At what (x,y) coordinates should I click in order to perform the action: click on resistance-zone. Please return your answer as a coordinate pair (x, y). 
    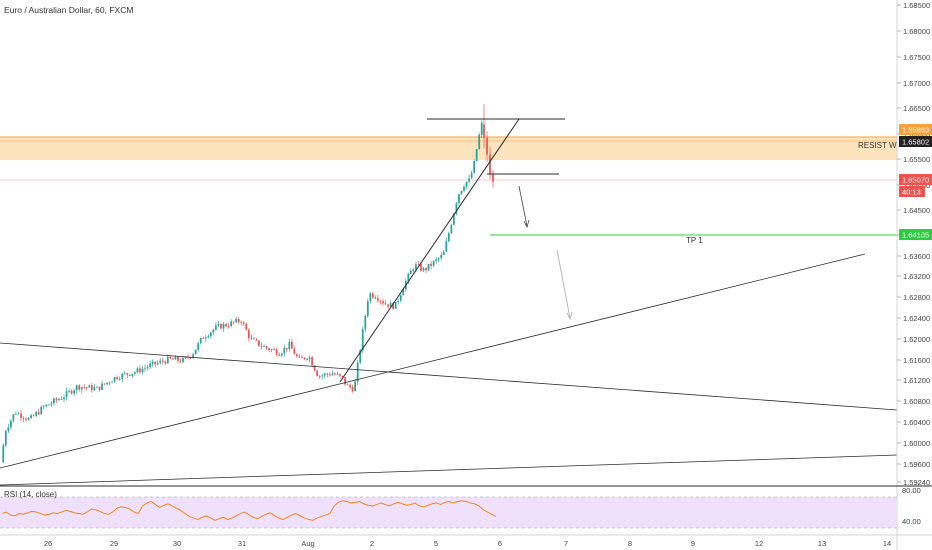
    Looking at the image, I should click on (448, 148).